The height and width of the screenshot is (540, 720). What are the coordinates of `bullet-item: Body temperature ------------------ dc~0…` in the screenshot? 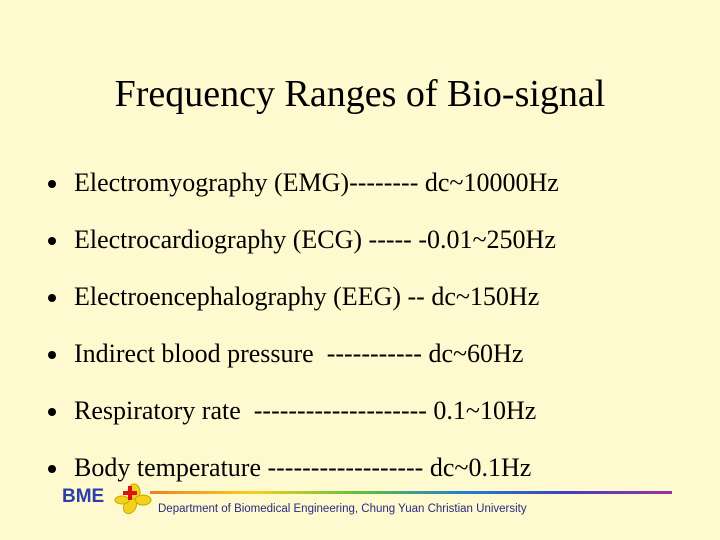 It's located at (378, 468).